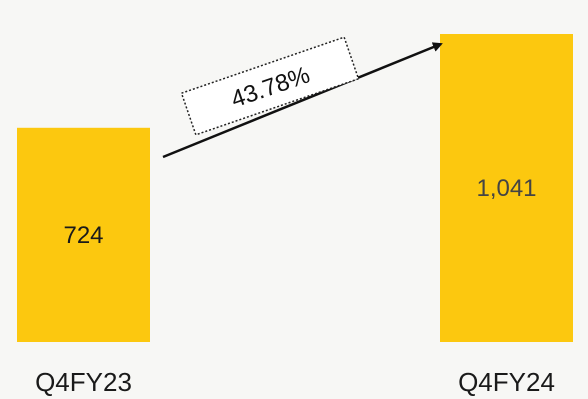 This screenshot has width=588, height=399. I want to click on bar-value-label-q4fy24: 1,041, so click(506, 188).